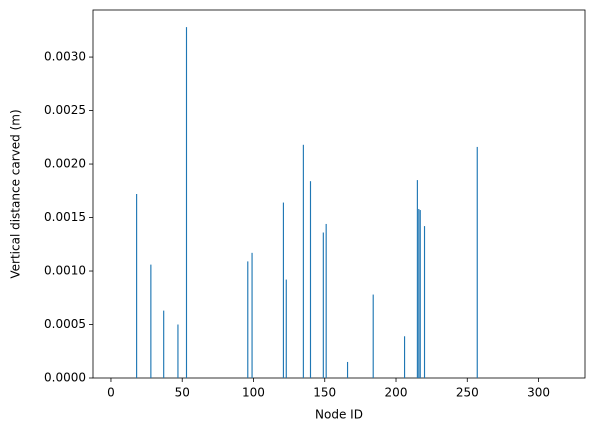 This screenshot has width=593, height=432. Describe the element at coordinates (182, 393) in the screenshot. I see `x-tick-label: 50` at that location.